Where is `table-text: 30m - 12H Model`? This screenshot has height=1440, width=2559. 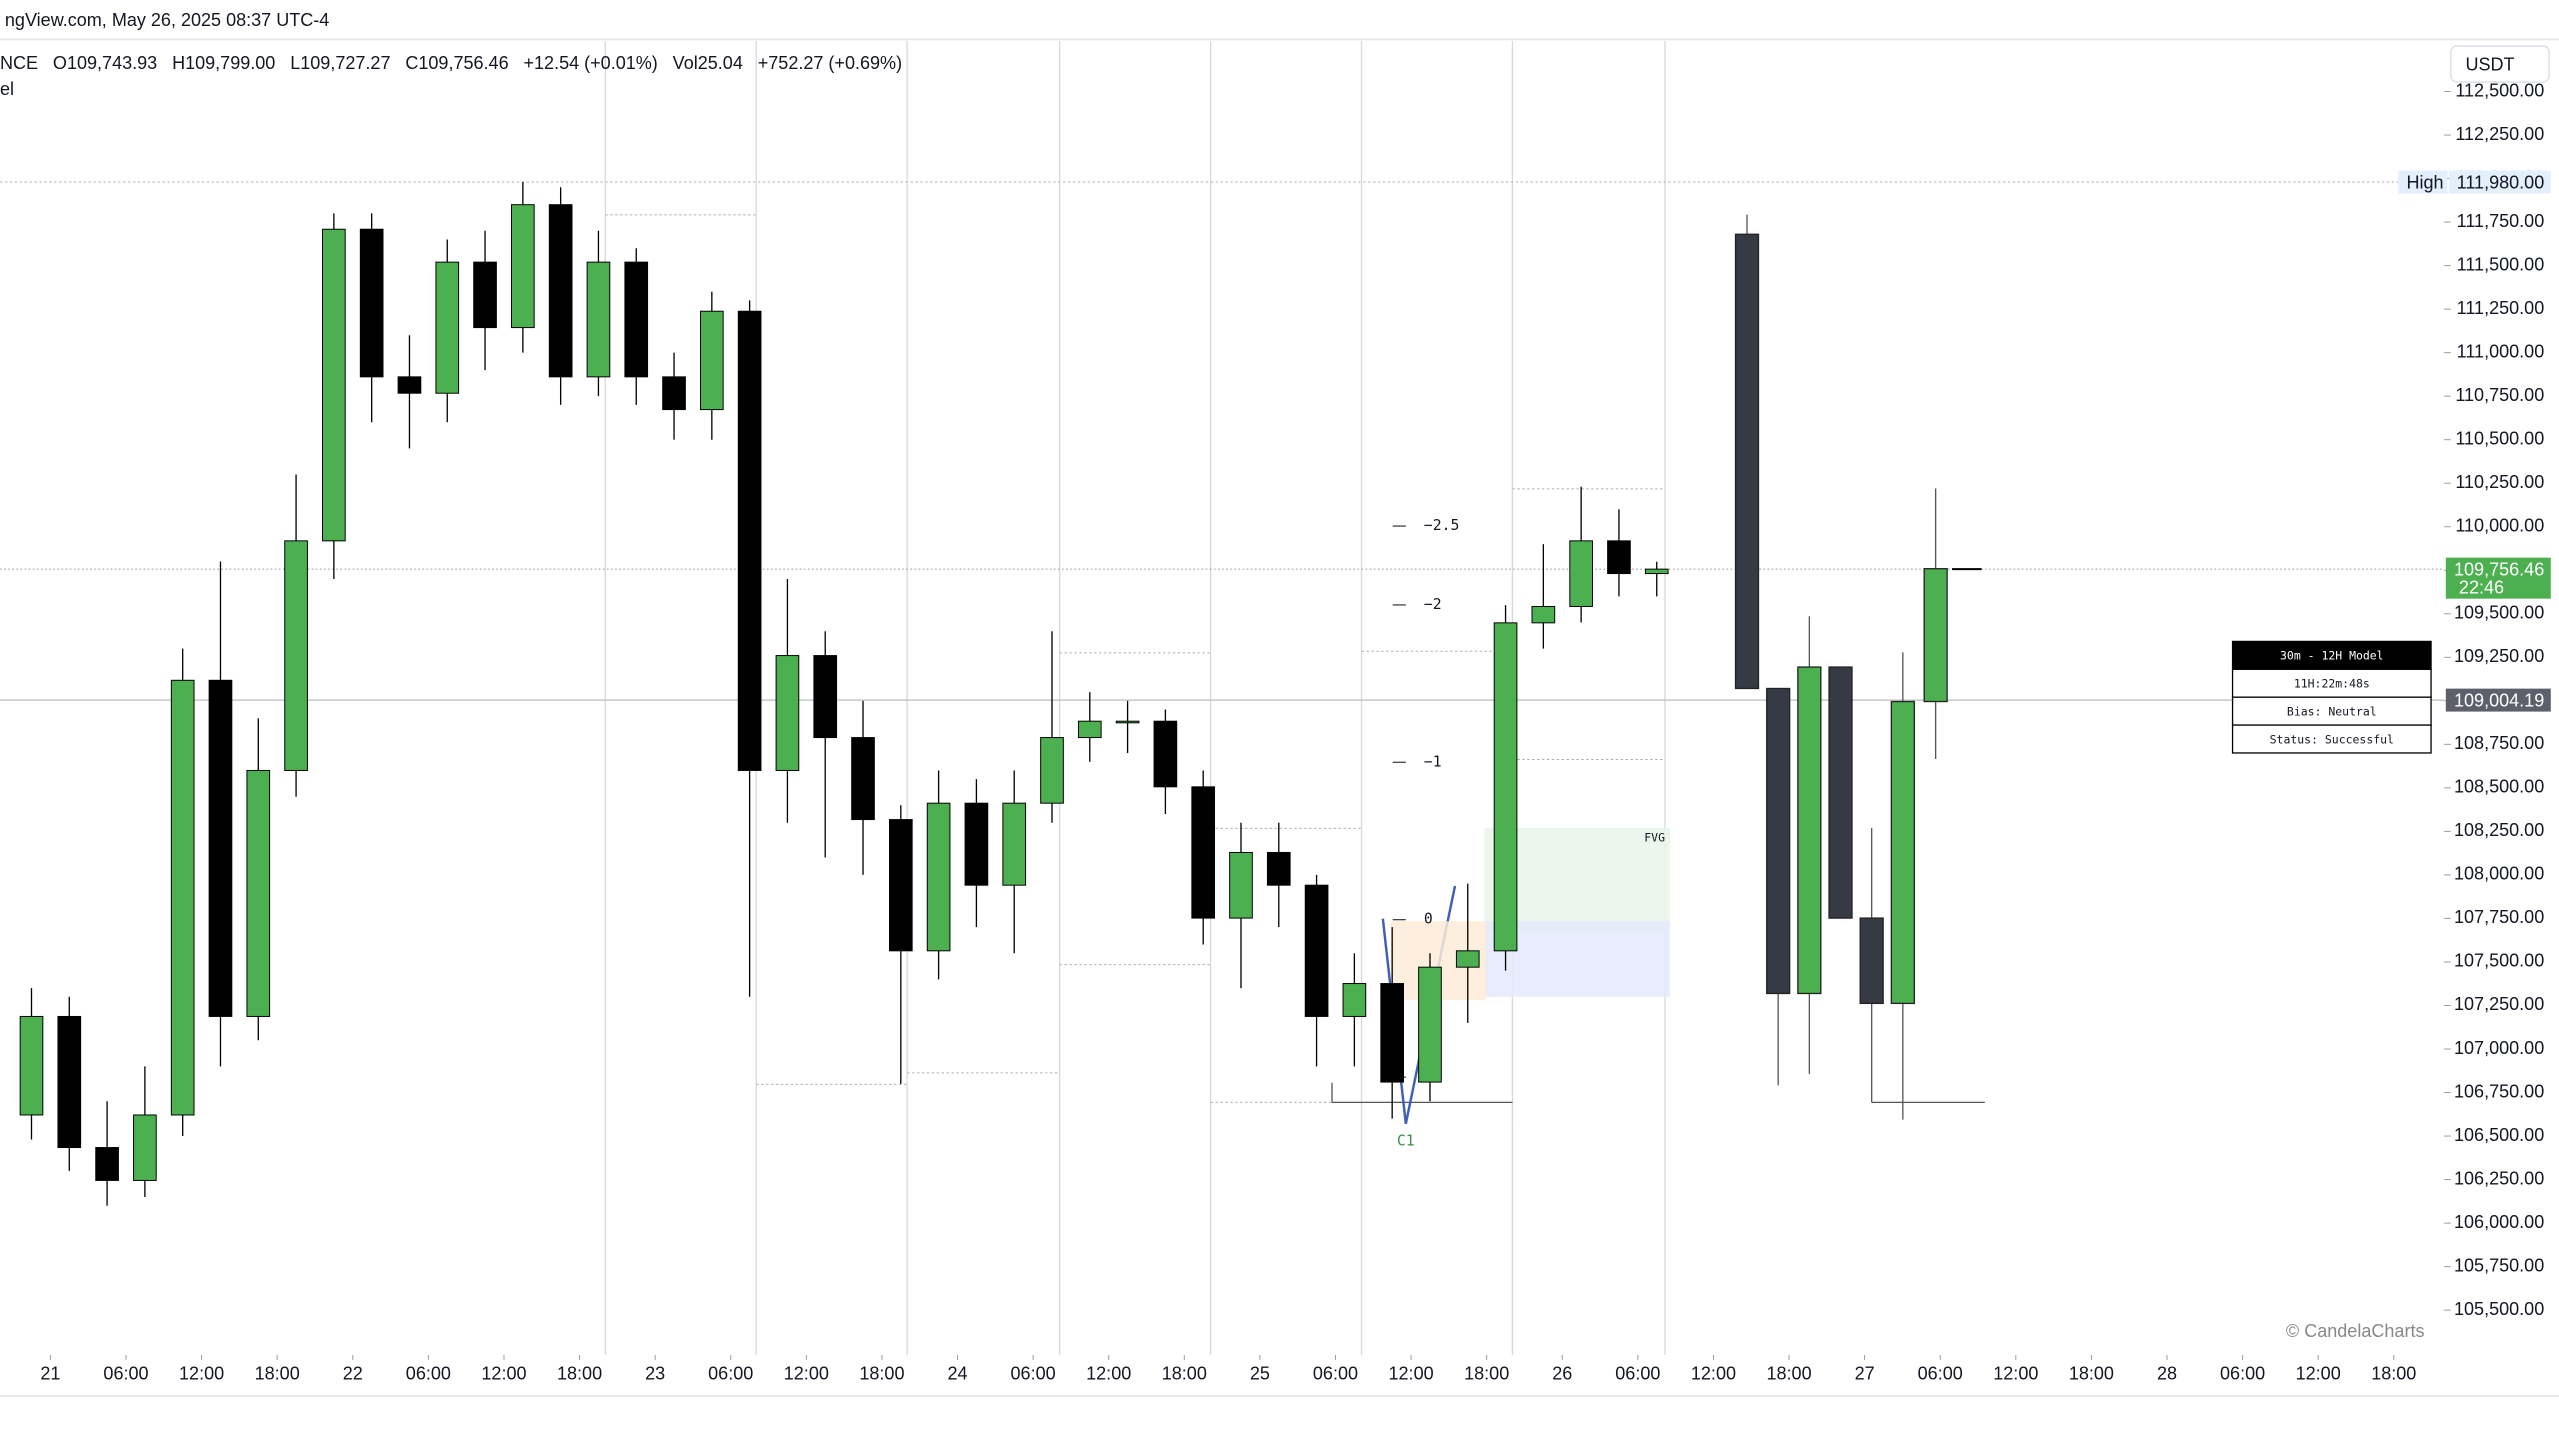 table-text: 30m - 12H Model is located at coordinates (2332, 656).